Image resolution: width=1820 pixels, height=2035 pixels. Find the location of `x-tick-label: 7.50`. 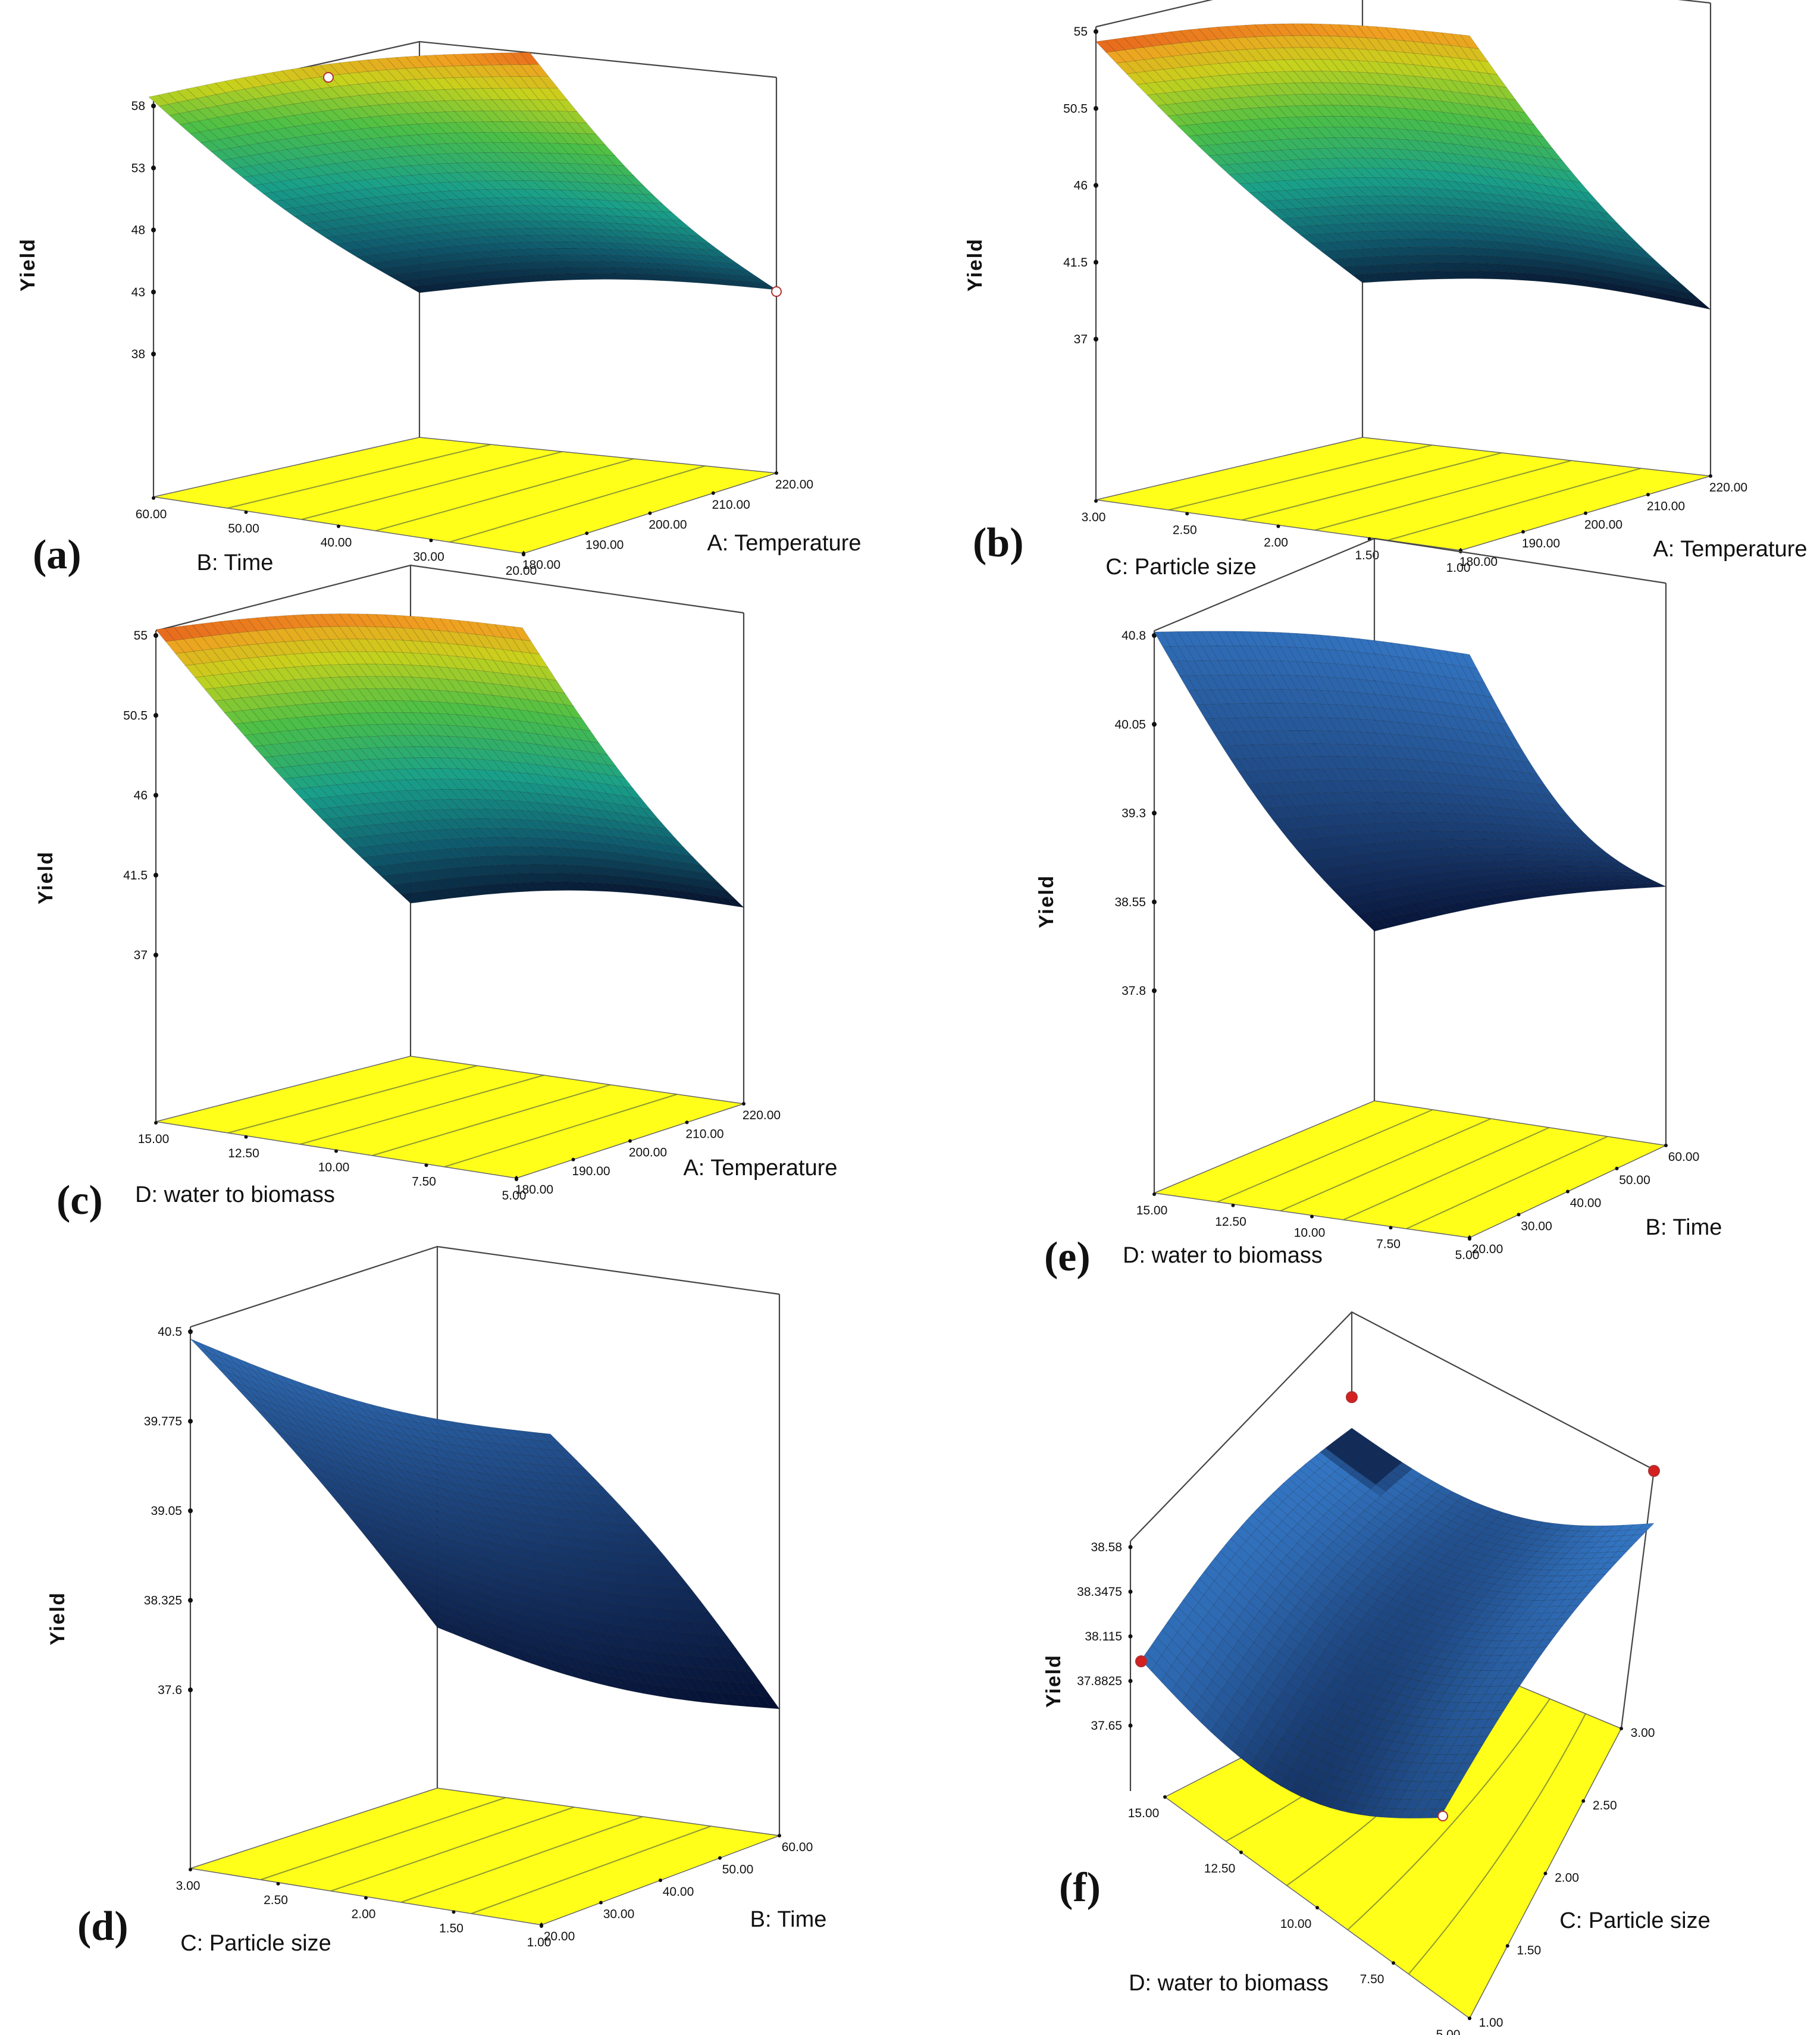

x-tick-label: 7.50 is located at coordinates (1372, 1979).